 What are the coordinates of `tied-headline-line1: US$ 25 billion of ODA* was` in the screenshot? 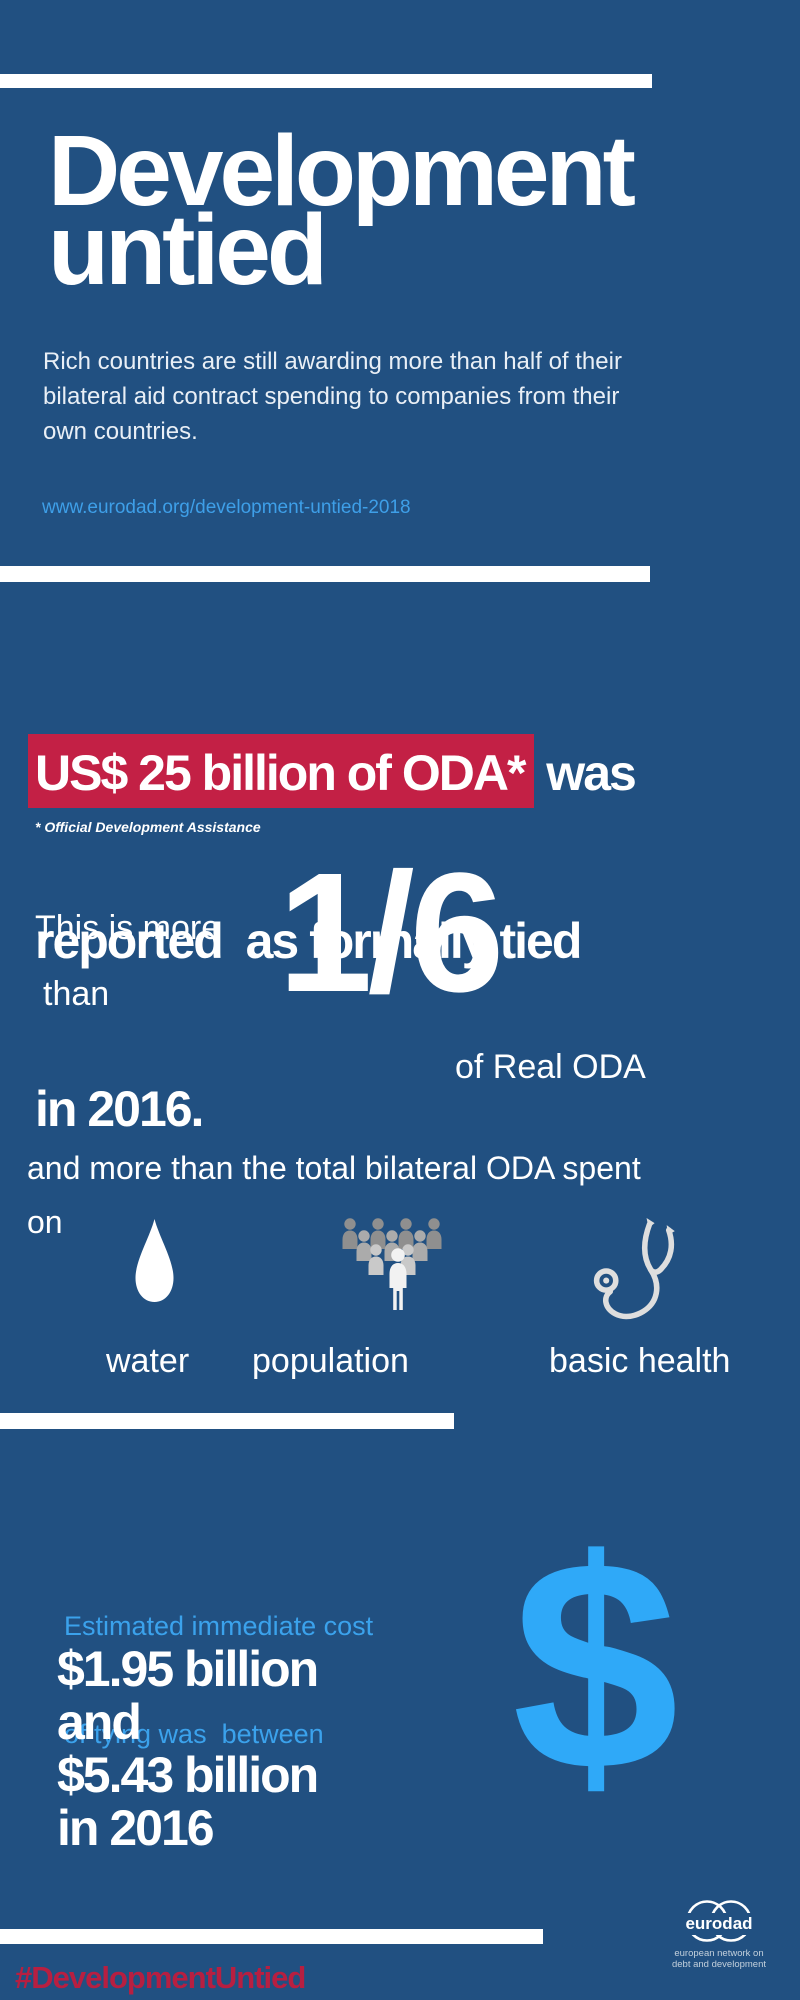 It's located at (332, 771).